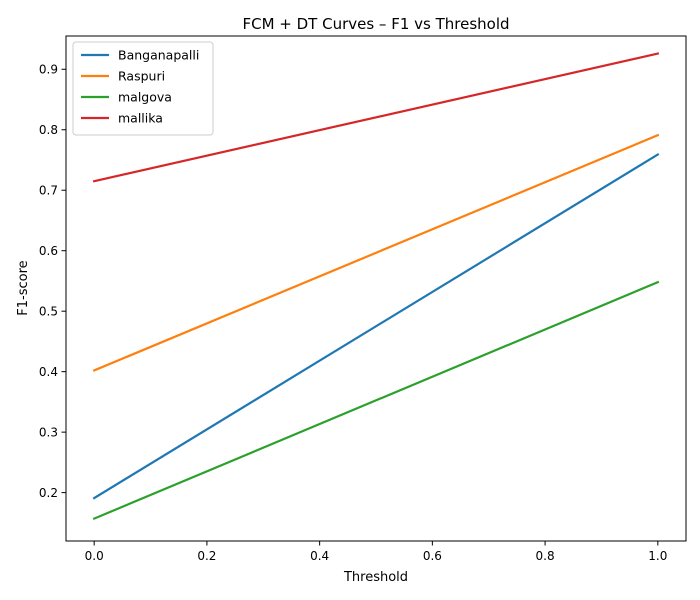 This screenshot has width=700, height=600. Describe the element at coordinates (23, 287) in the screenshot. I see `y-axis-label: F1-score` at that location.